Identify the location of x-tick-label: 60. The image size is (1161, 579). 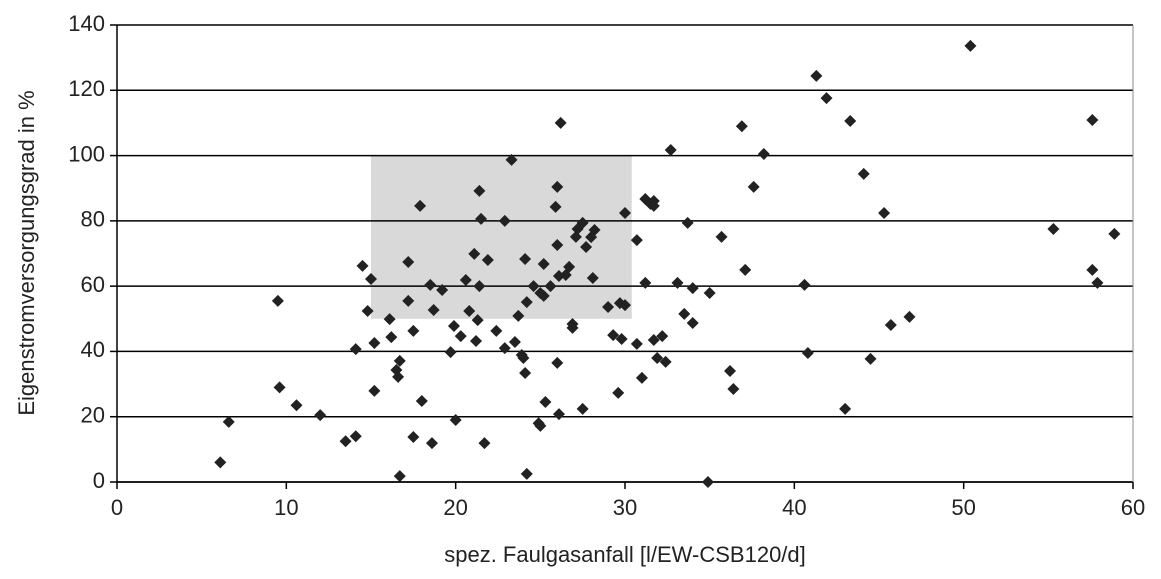
(1133, 507).